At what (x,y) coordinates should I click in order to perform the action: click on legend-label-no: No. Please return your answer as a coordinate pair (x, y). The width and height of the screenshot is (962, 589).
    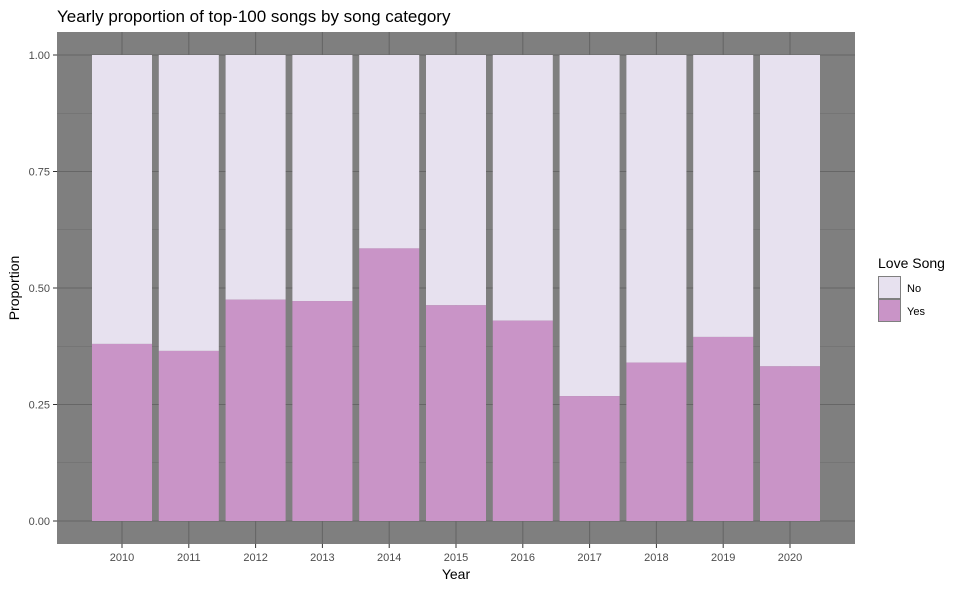
    Looking at the image, I should click on (914, 289).